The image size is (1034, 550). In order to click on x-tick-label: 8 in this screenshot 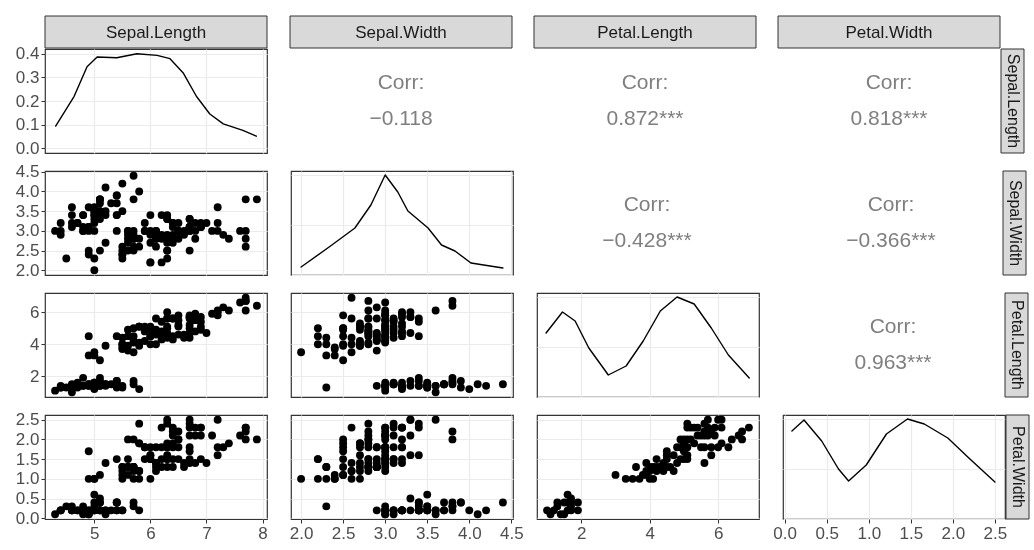, I will do `click(263, 533)`.